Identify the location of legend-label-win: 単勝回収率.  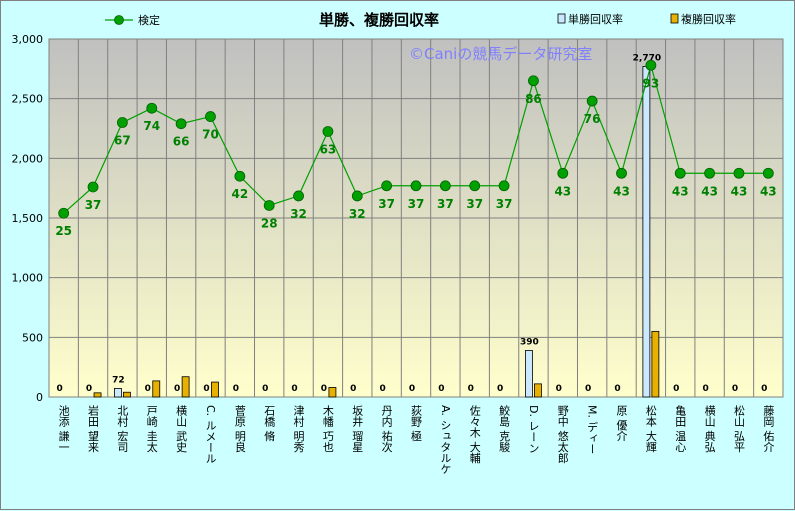
(595, 19).